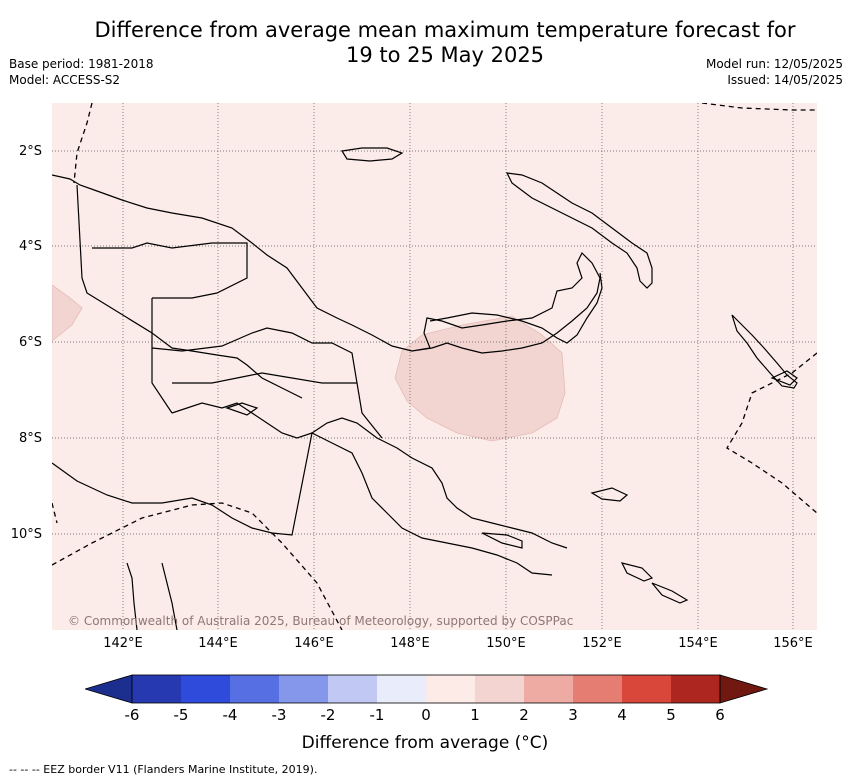 The width and height of the screenshot is (850, 781). Describe the element at coordinates (230, 715) in the screenshot. I see `colorbar-tick-label: -4` at that location.